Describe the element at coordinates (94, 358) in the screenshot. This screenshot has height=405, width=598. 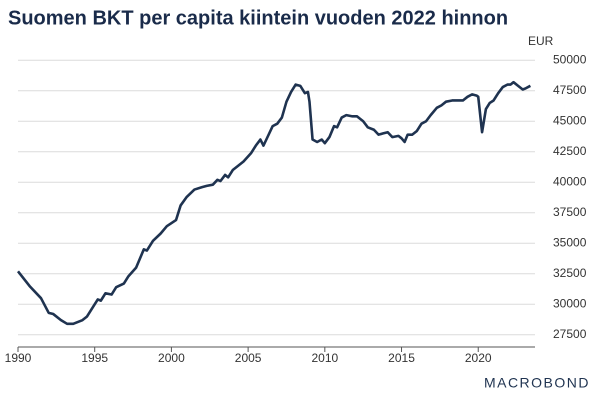
I see `x-tick-label: 1995` at that location.